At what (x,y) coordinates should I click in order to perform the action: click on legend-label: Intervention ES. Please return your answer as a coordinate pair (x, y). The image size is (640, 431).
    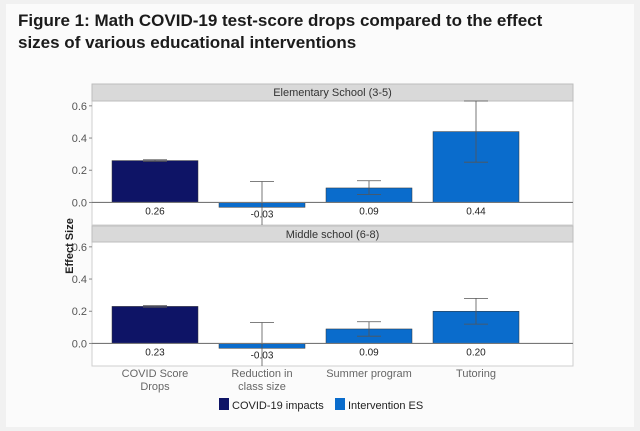
    Looking at the image, I should click on (385, 406).